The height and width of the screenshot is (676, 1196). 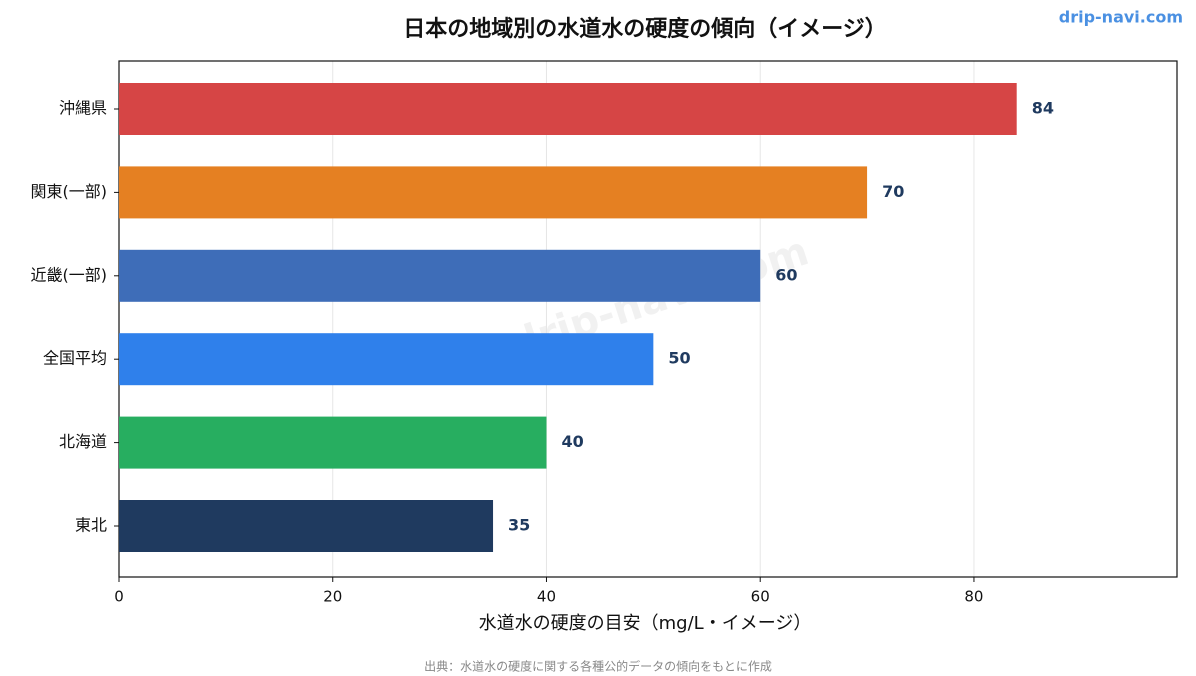 I want to click on x-tick-label: 60, so click(x=760, y=597).